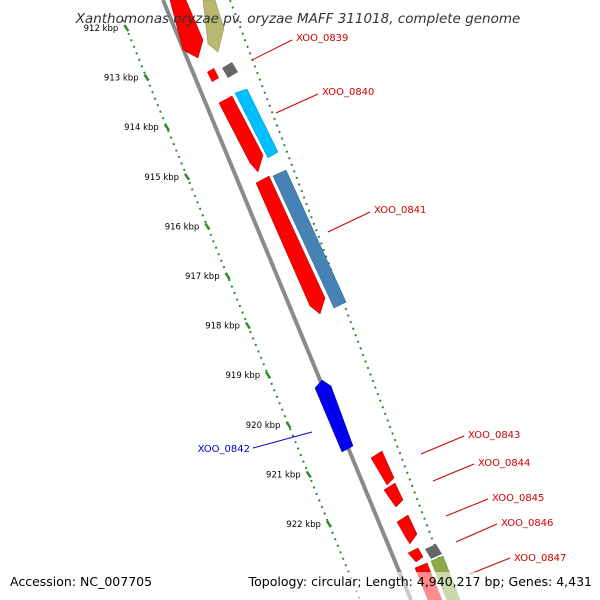  What do you see at coordinates (290, 245) in the screenshot?
I see `gene-xoo-0841-red` at bounding box center [290, 245].